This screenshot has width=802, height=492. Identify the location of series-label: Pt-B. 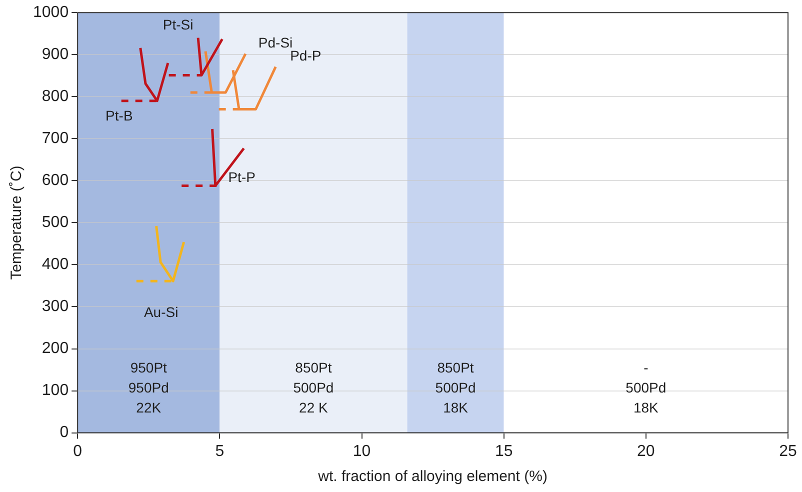
(119, 116).